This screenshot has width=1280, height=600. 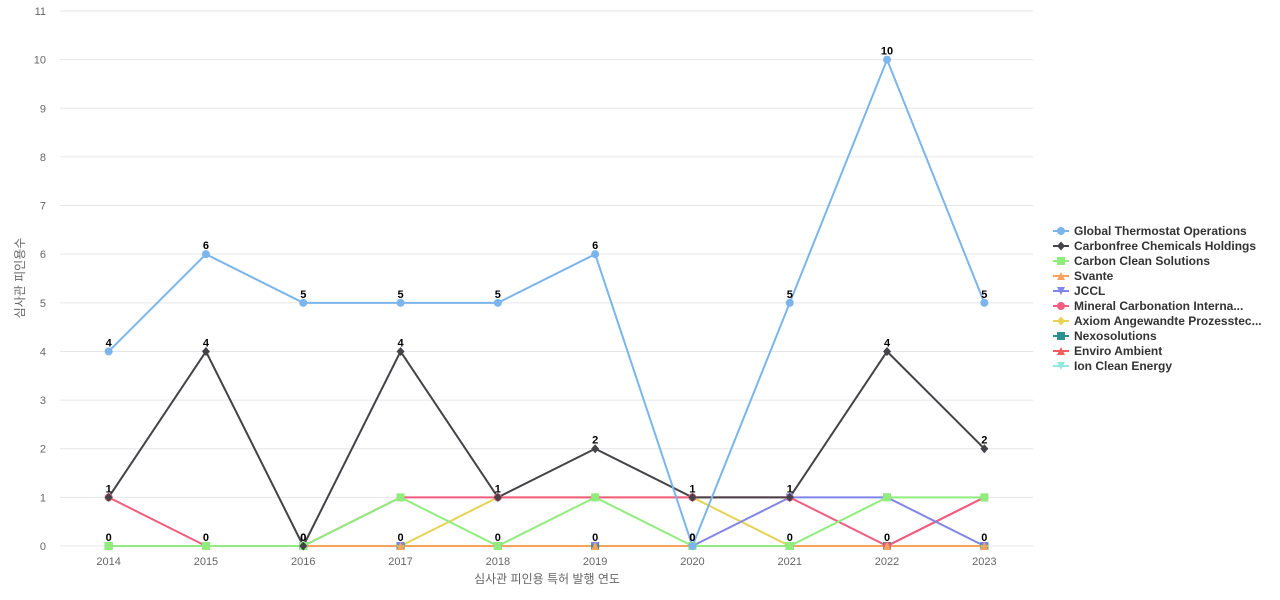 What do you see at coordinates (887, 562) in the screenshot?
I see `x-tick-label: 2022` at bounding box center [887, 562].